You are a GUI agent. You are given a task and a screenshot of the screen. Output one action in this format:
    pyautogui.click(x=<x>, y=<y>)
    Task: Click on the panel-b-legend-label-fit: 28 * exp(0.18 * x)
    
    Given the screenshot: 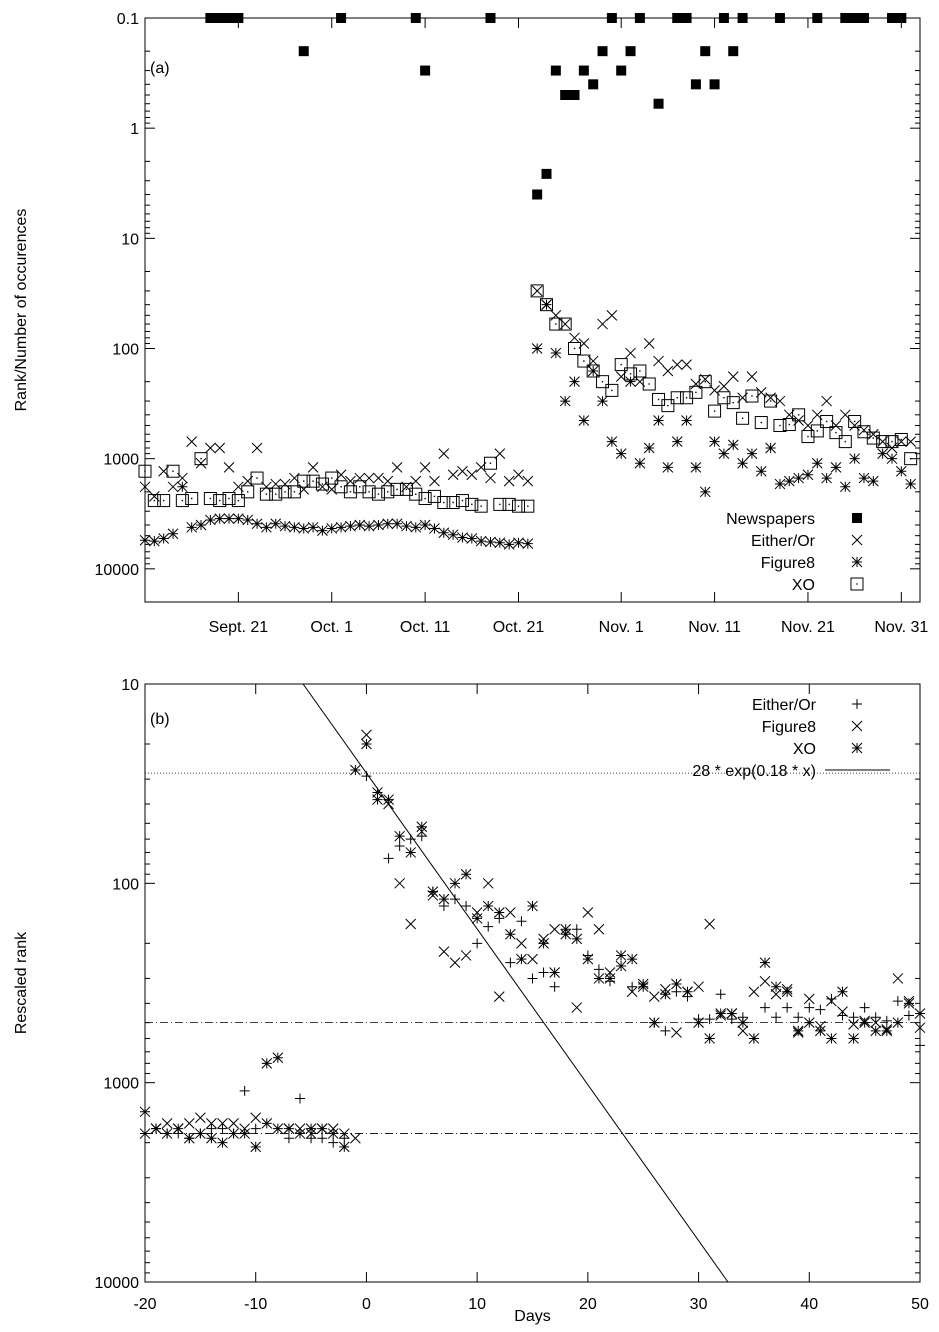 What is the action you would take?
    pyautogui.click(x=754, y=771)
    